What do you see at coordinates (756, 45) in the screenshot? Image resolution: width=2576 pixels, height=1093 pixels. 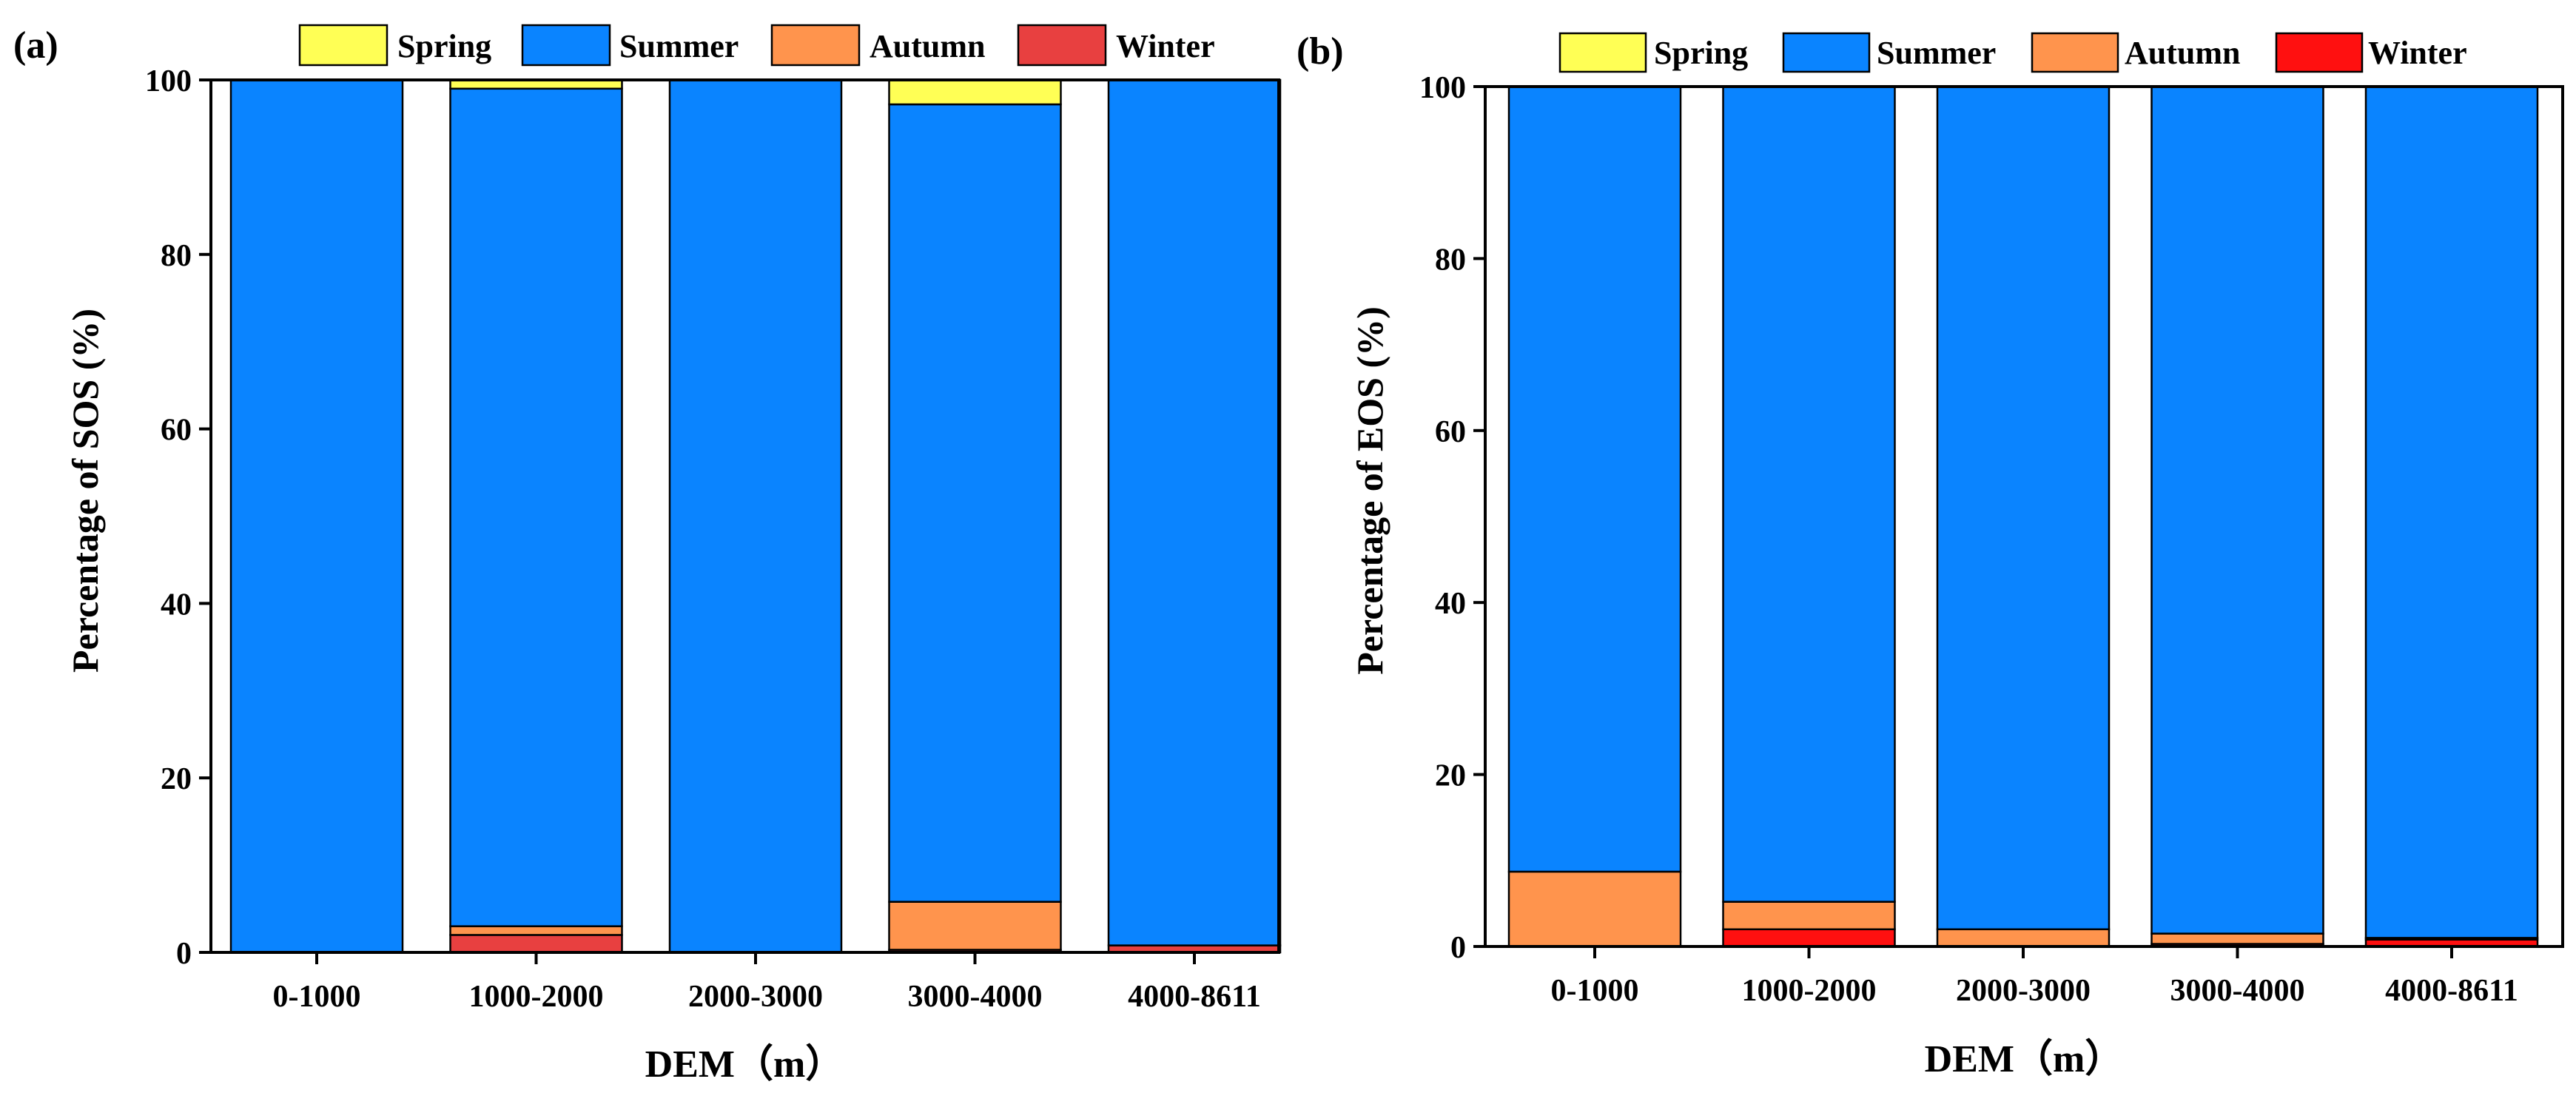 I see `legend-a: Spring Summer Autumn Winter` at bounding box center [756, 45].